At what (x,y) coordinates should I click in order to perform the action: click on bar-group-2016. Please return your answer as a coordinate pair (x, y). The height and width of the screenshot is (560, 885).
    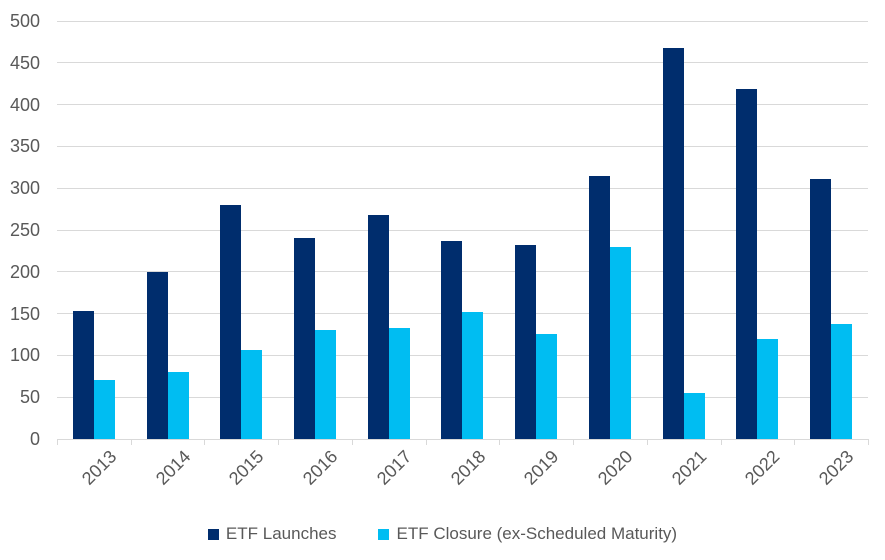
    Looking at the image, I should click on (315, 230).